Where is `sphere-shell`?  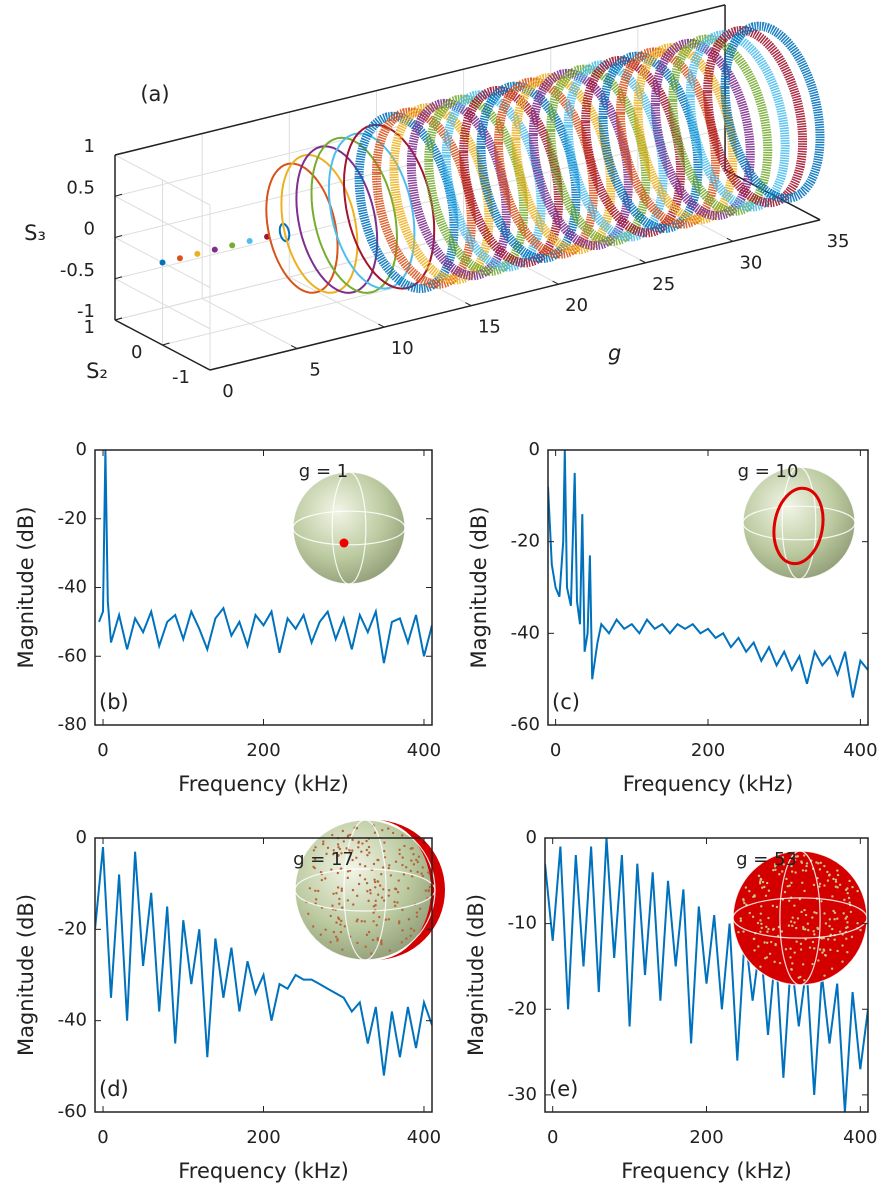 sphere-shell is located at coordinates (410, 890).